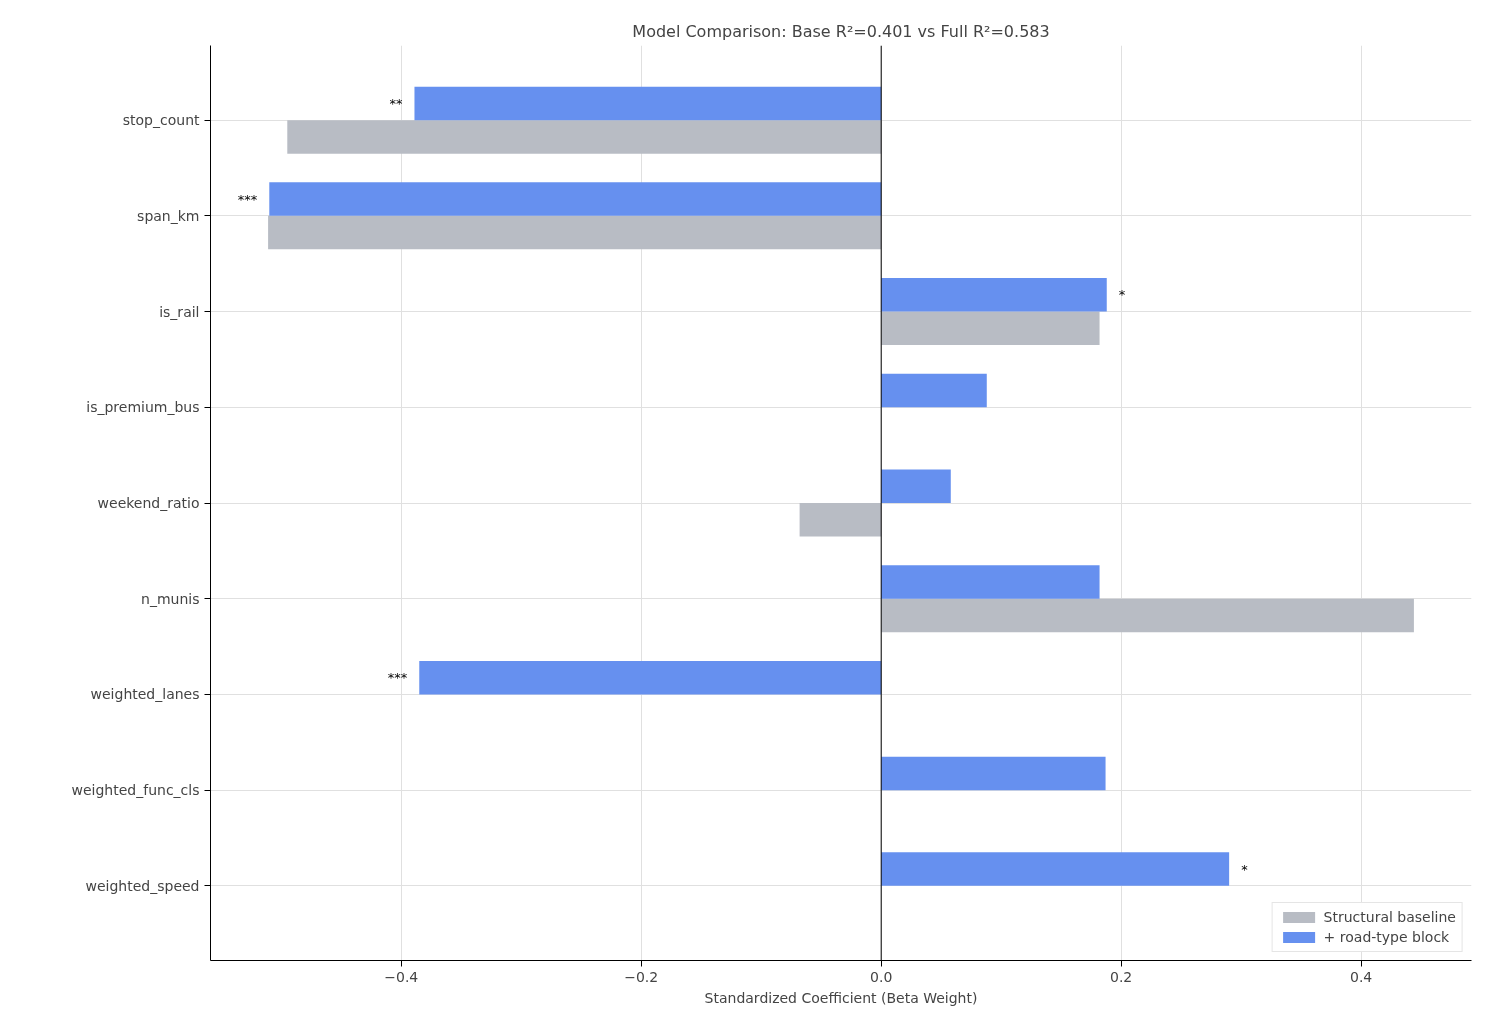 Image resolution: width=1485 pixels, height=1035 pixels. What do you see at coordinates (161, 120) in the screenshot?
I see `y-tick-label: stop_count` at bounding box center [161, 120].